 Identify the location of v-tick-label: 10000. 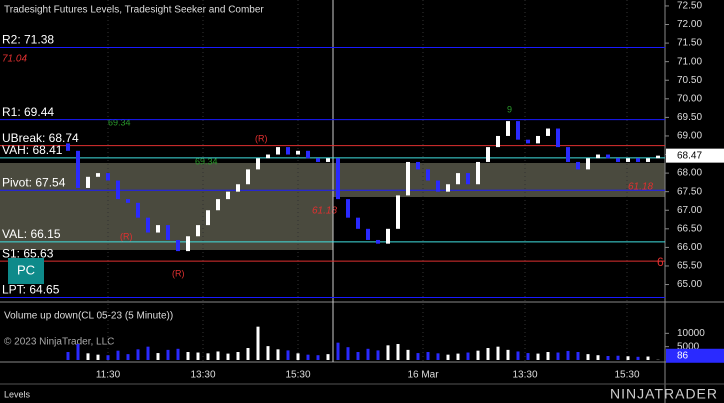
(691, 333).